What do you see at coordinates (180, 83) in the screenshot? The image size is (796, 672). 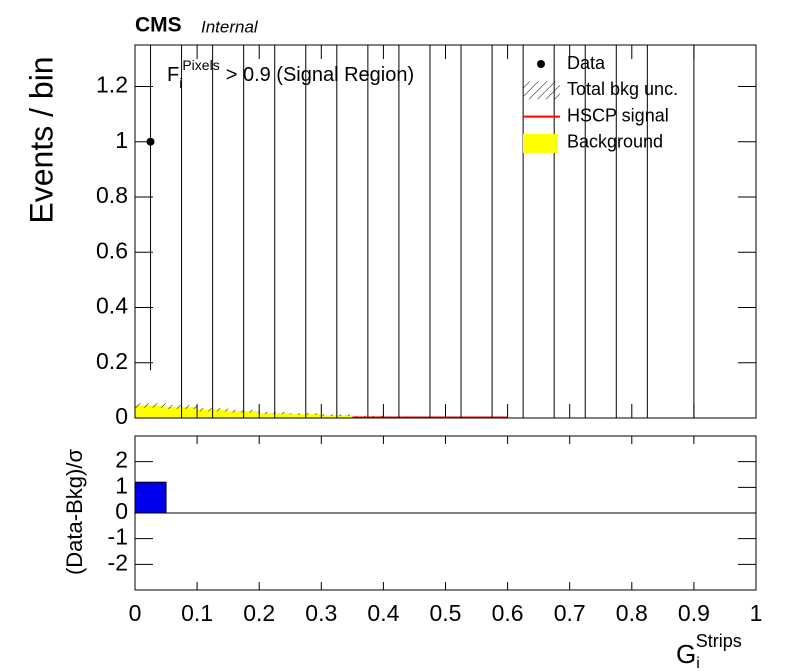 I see `annotation-sub: i` at bounding box center [180, 83].